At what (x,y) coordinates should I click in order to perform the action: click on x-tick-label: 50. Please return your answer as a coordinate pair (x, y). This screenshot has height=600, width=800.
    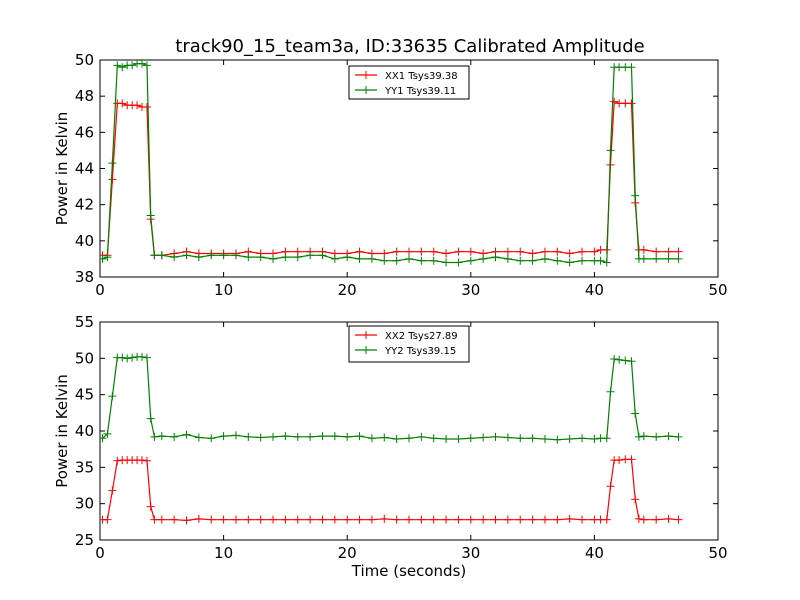
    Looking at the image, I should click on (717, 553).